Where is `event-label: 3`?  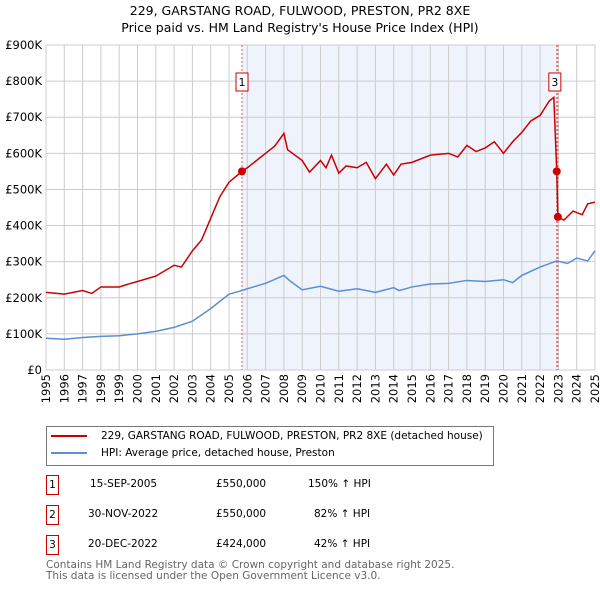
event-label: 3 is located at coordinates (554, 82).